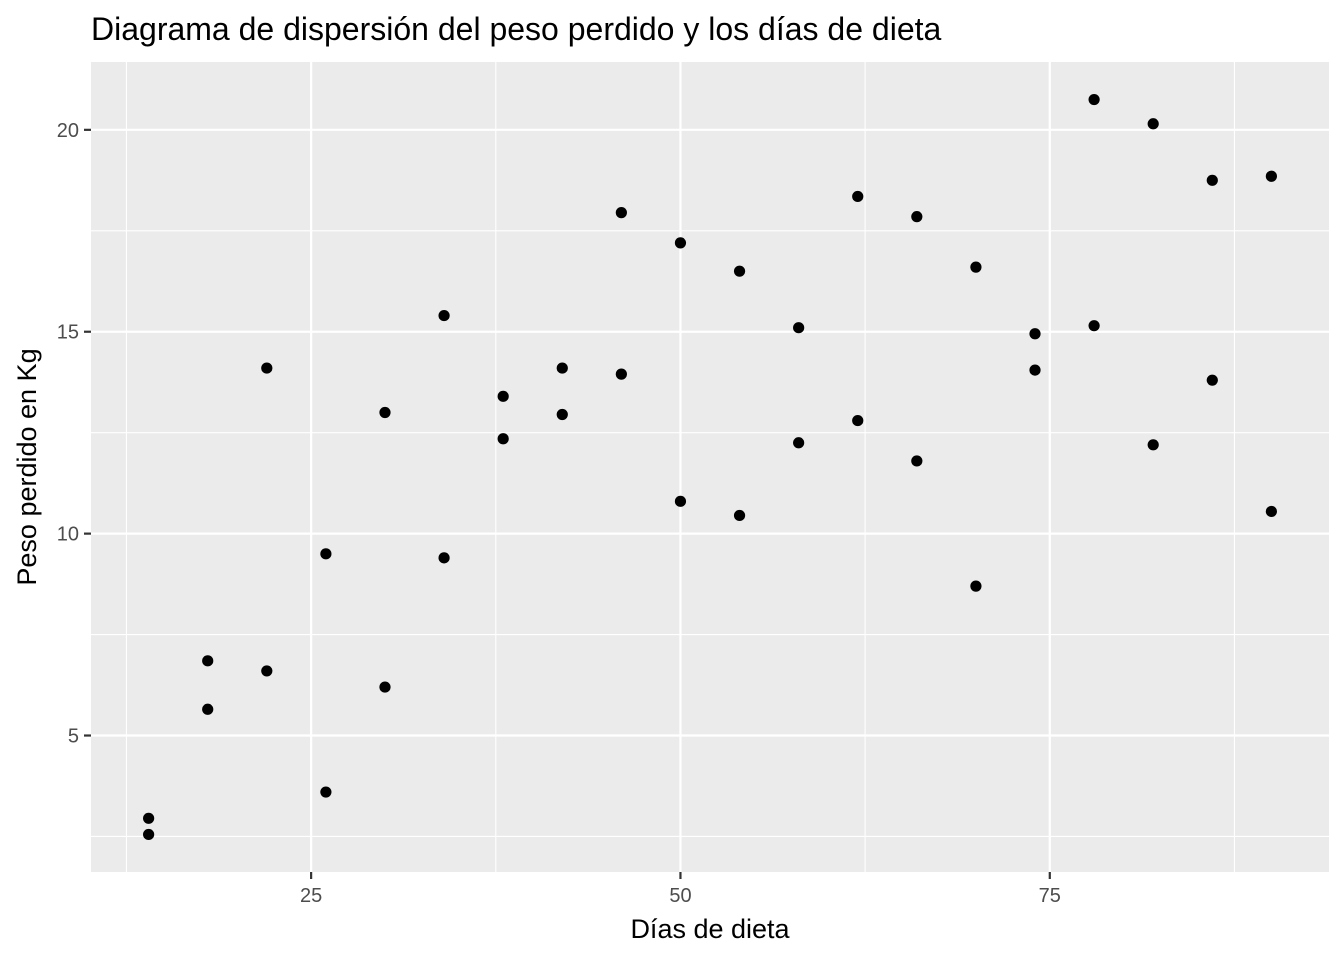 This screenshot has width=1344, height=960. I want to click on y-tick-label: 5, so click(73, 737).